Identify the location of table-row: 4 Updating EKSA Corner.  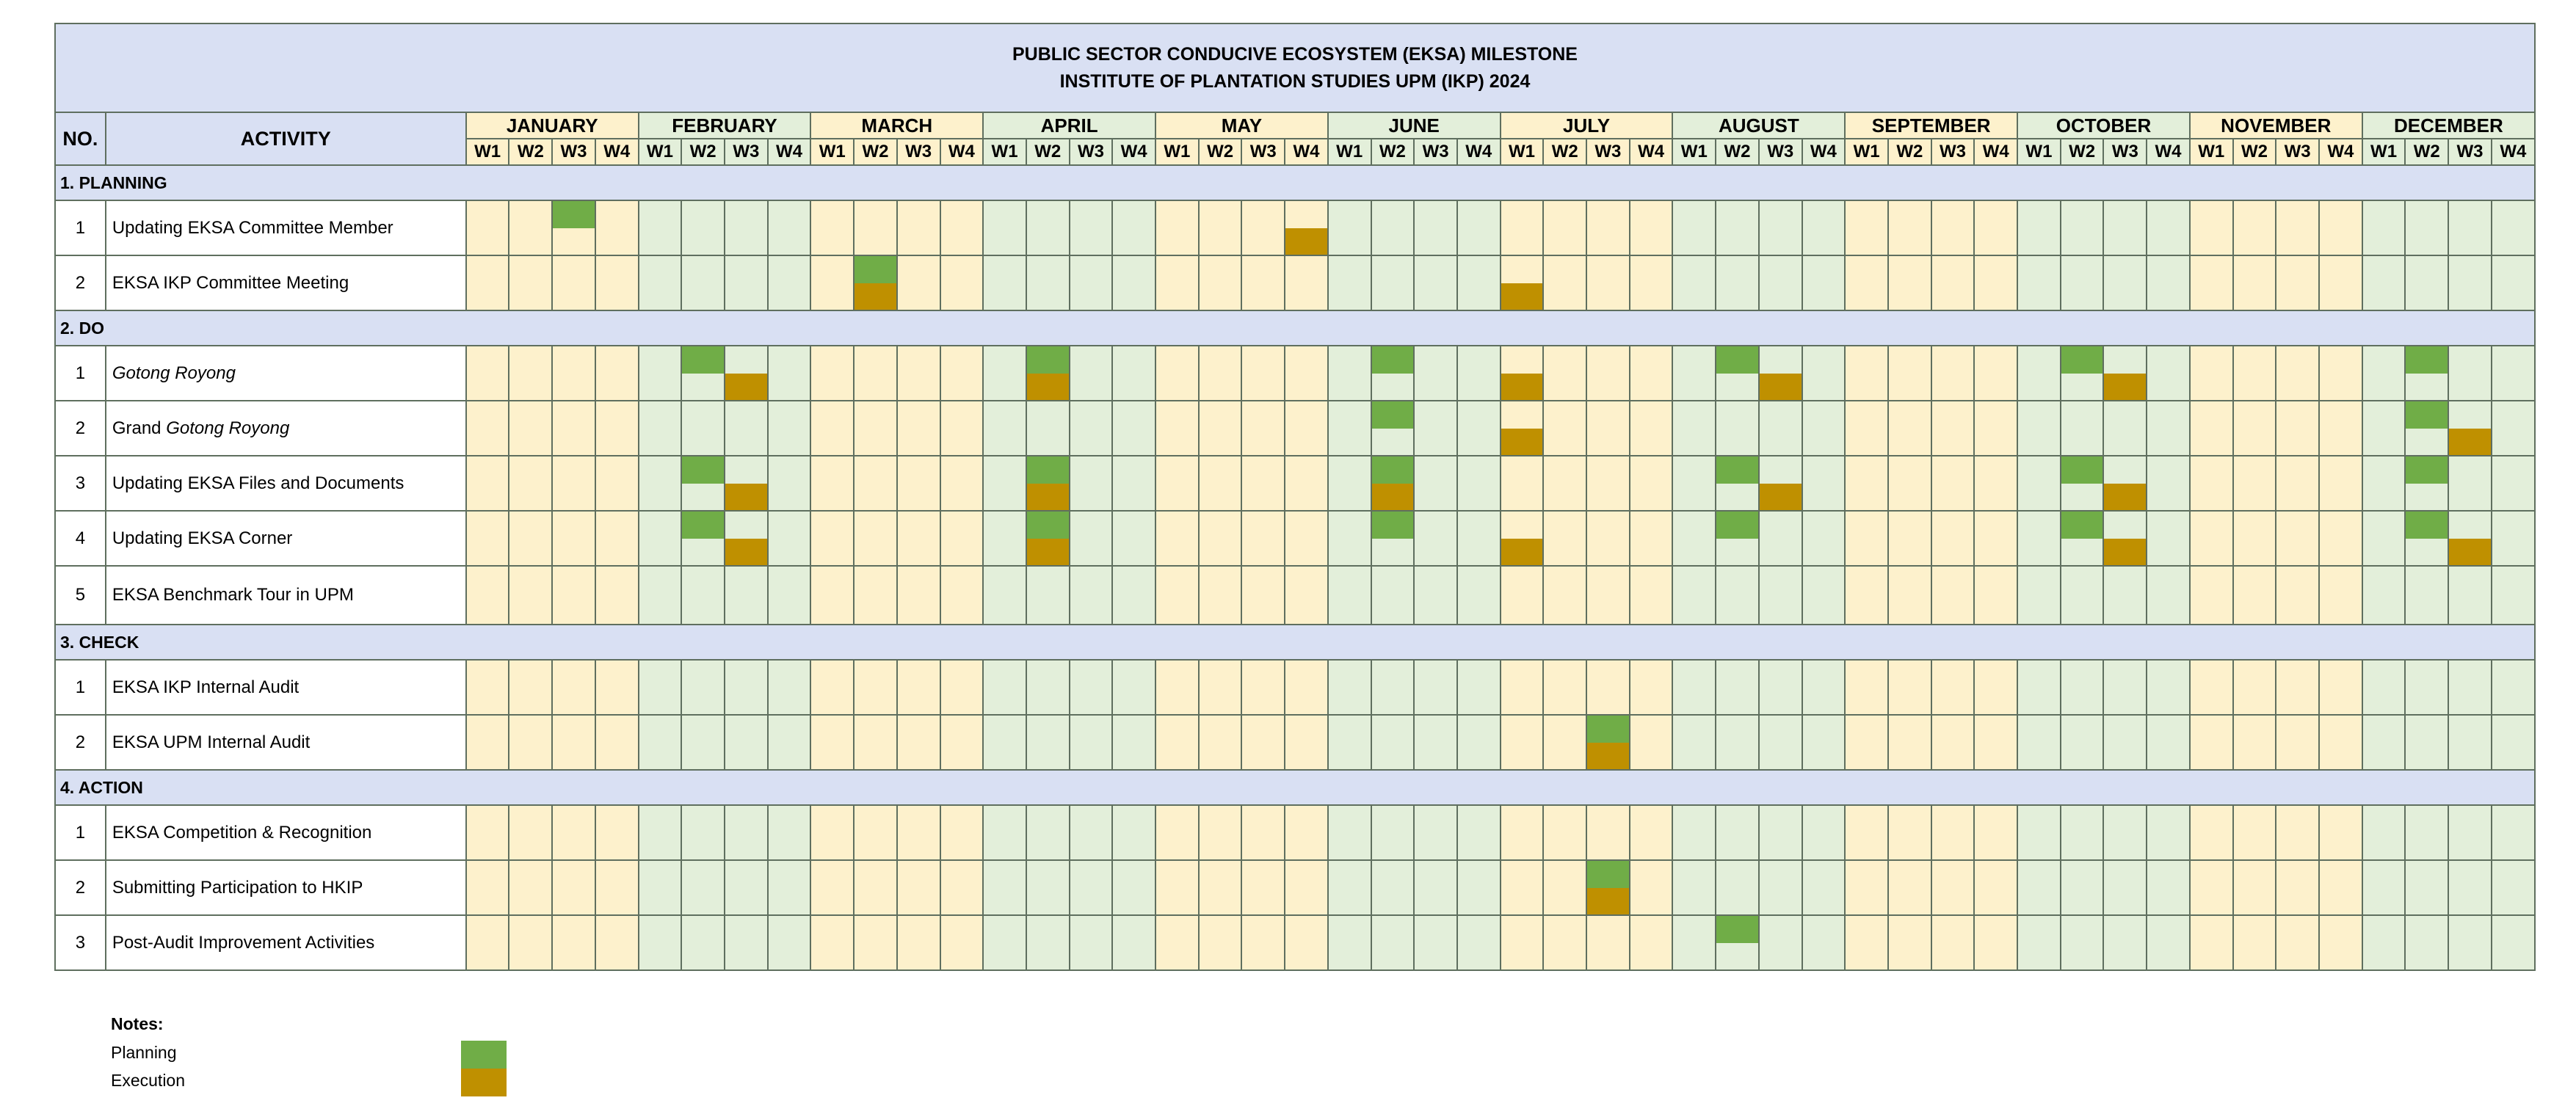
(1295, 539).